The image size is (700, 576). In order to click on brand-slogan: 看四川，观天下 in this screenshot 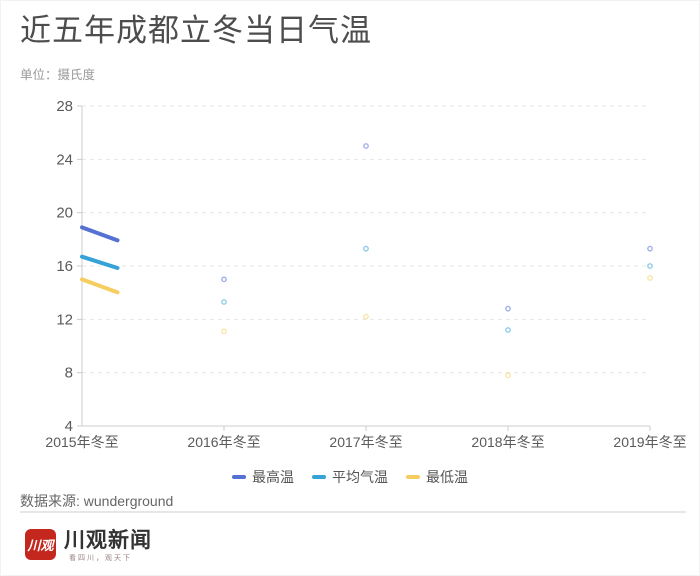, I will do `click(100, 558)`.